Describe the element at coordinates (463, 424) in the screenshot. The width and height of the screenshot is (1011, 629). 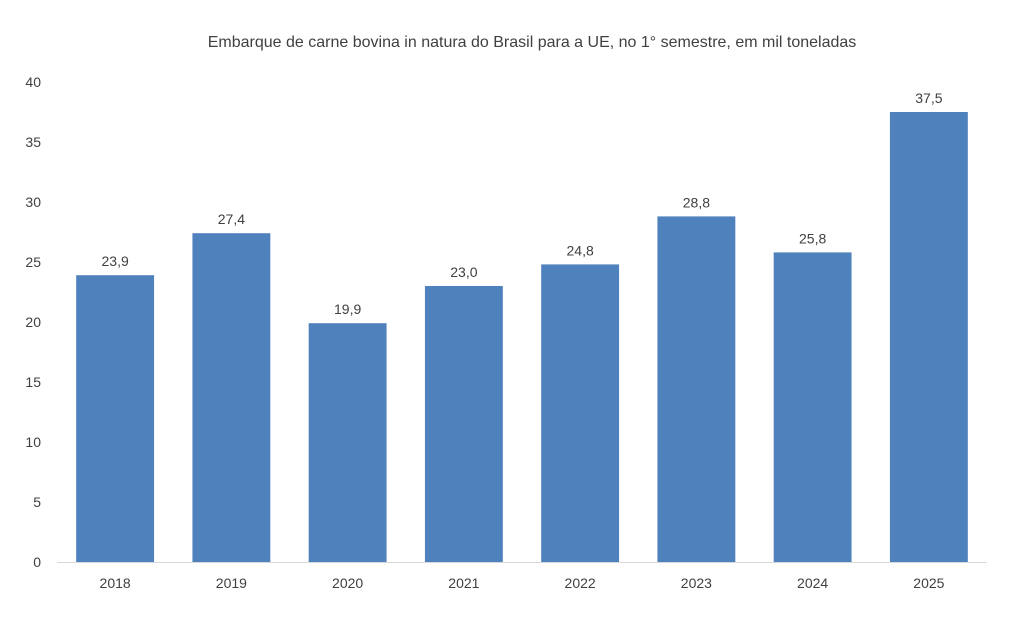
I see `bar-2021` at that location.